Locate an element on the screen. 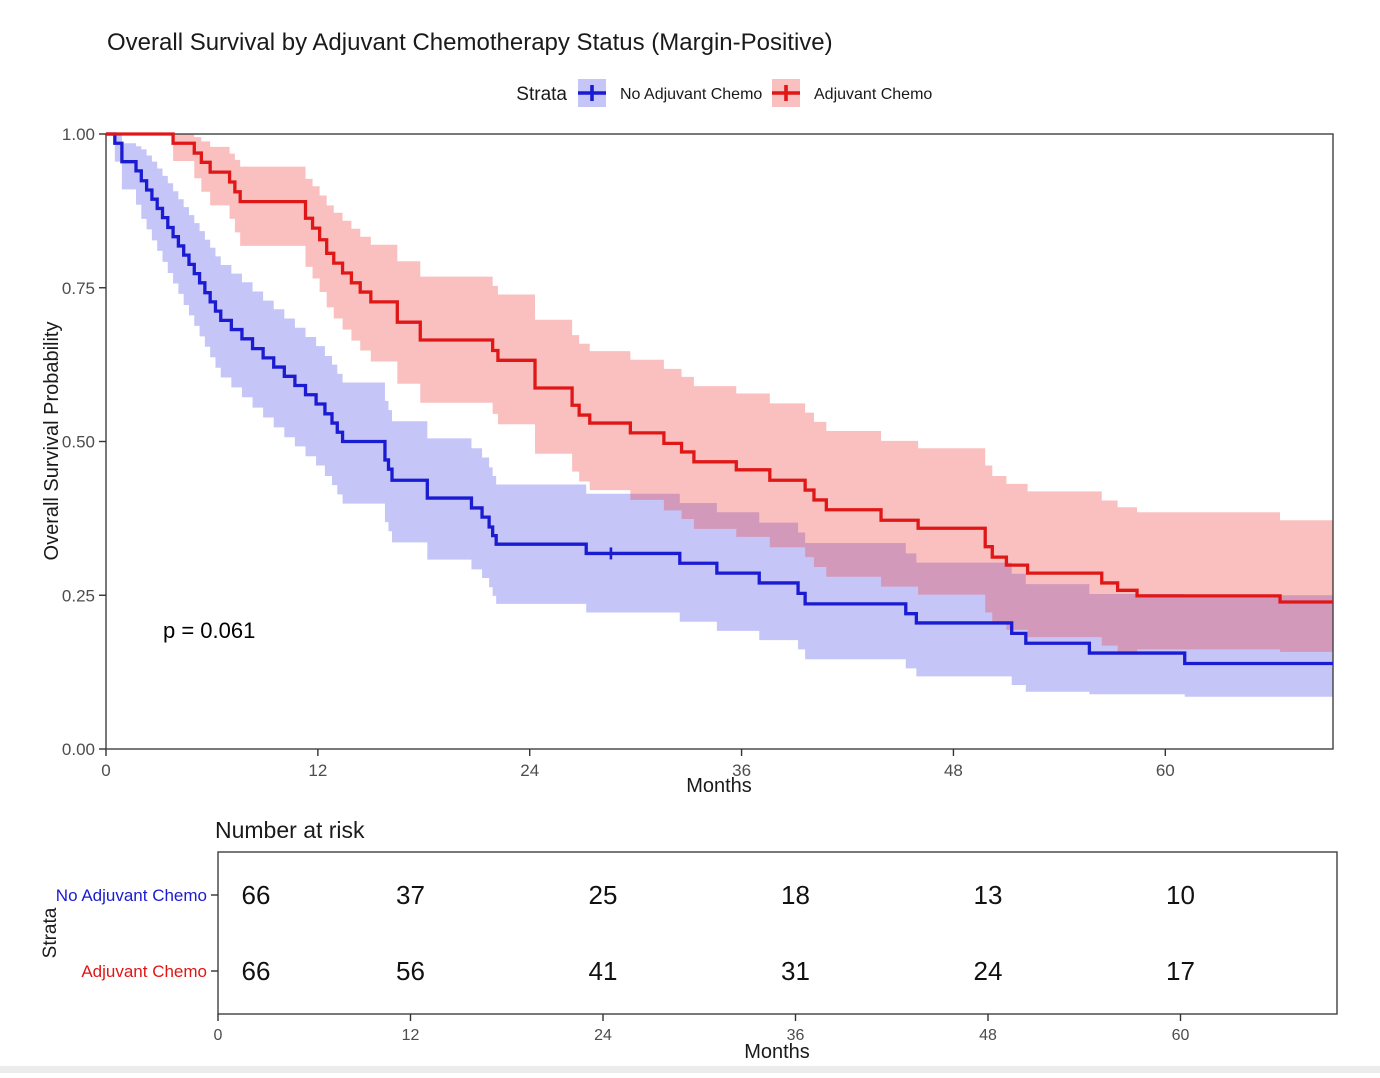 The height and width of the screenshot is (1078, 1380). risk-count: 37 is located at coordinates (410, 895).